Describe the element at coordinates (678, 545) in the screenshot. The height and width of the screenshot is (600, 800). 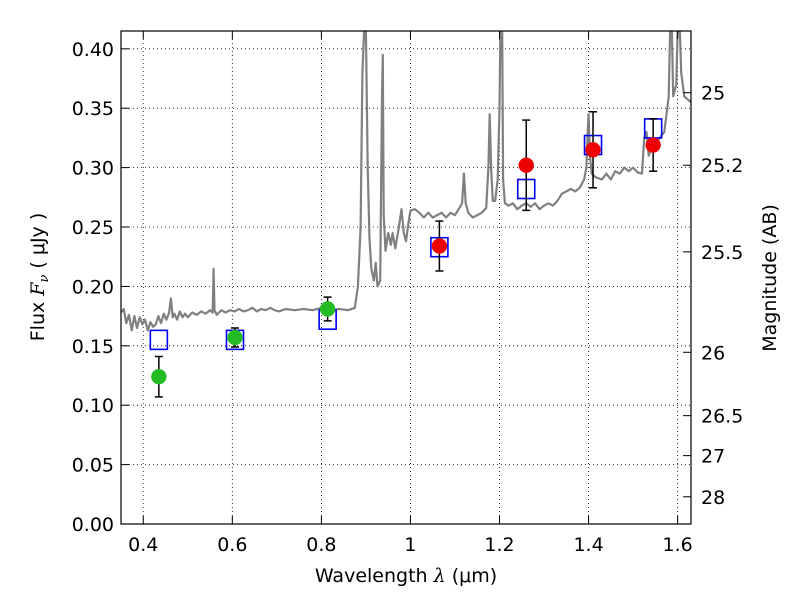
I see `x-tick-label: 1.6` at that location.